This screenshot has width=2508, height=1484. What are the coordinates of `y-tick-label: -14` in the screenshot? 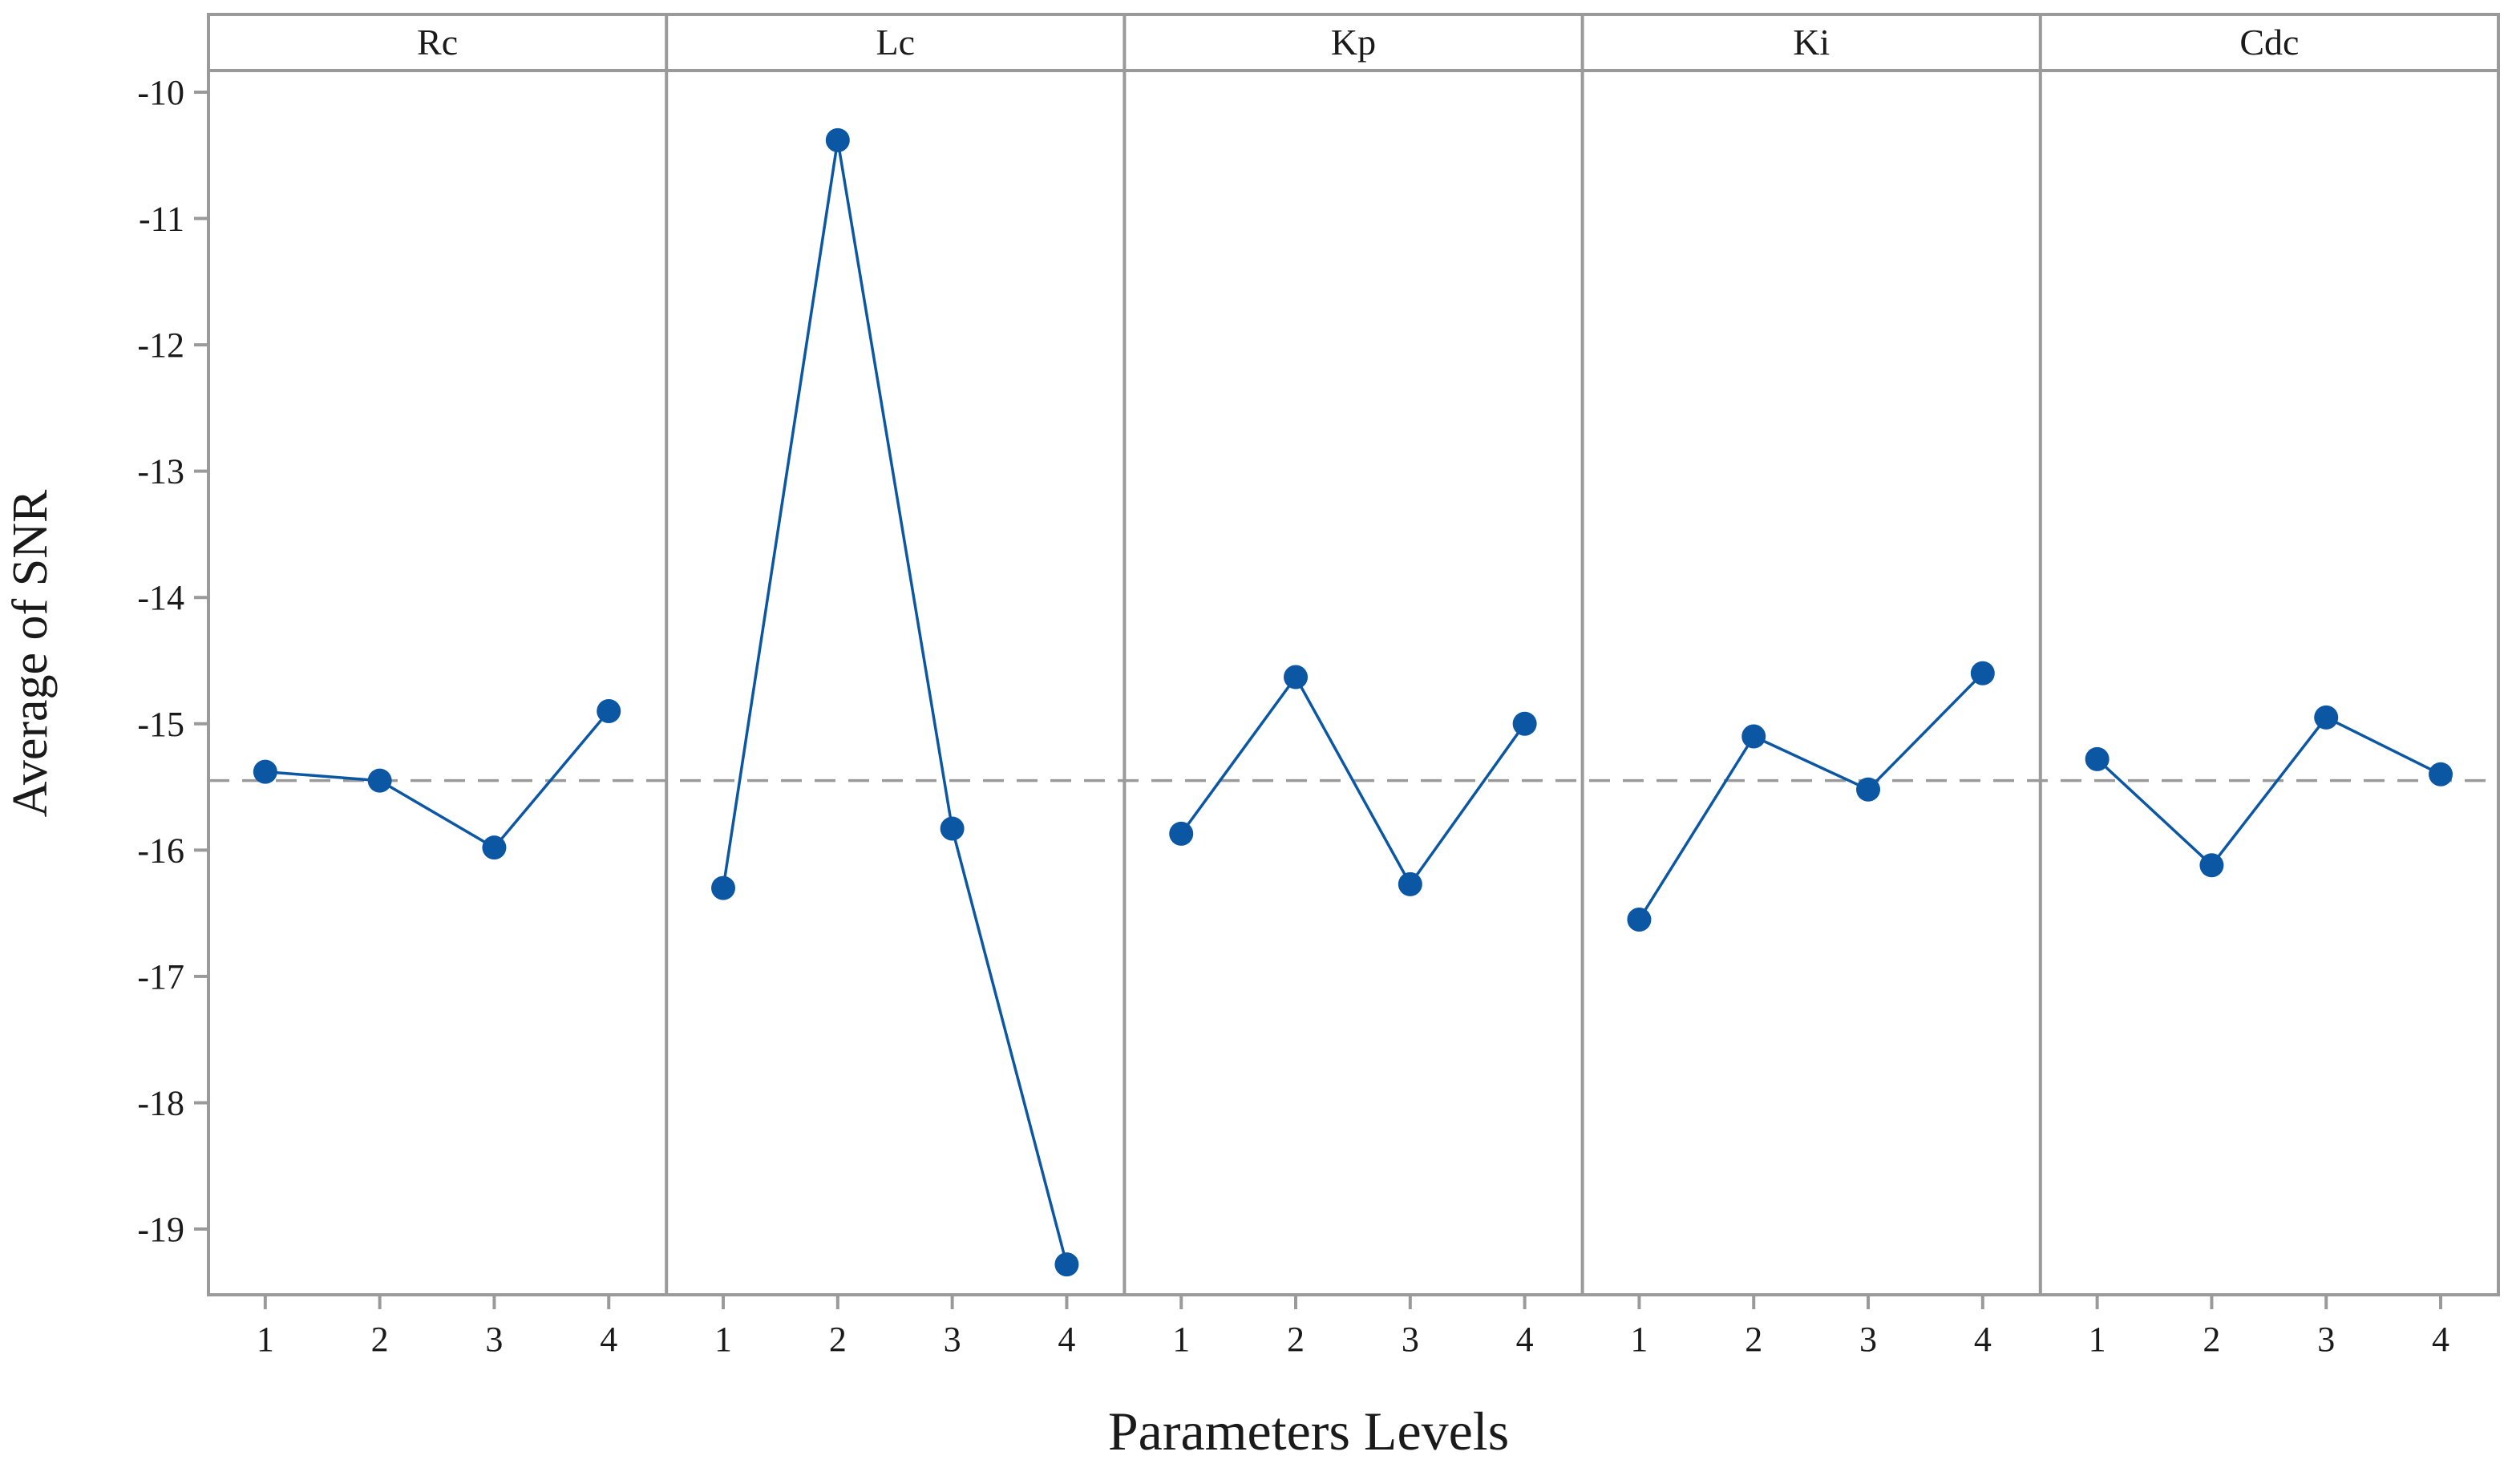 It's located at (160, 597).